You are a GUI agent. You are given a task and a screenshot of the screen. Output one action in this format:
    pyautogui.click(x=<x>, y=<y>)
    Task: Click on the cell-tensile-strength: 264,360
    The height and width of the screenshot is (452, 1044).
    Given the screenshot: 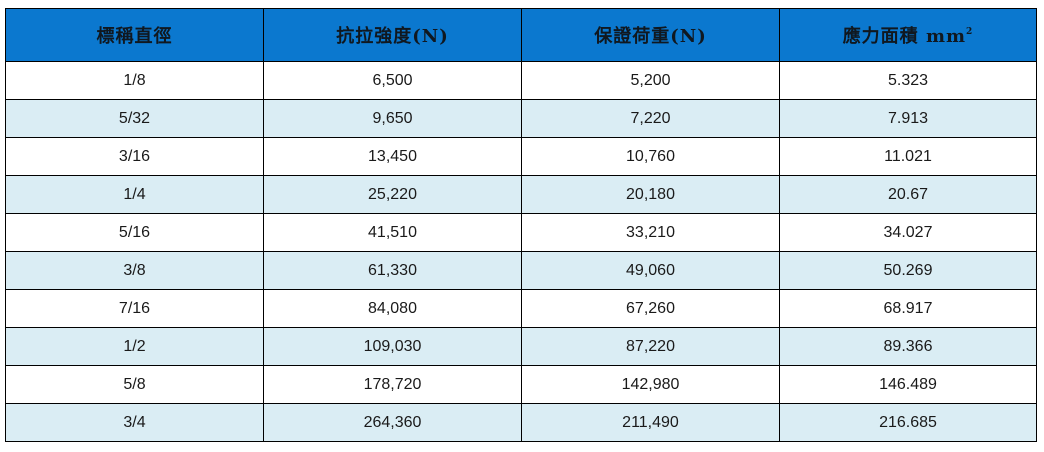 What is the action you would take?
    pyautogui.click(x=392, y=422)
    